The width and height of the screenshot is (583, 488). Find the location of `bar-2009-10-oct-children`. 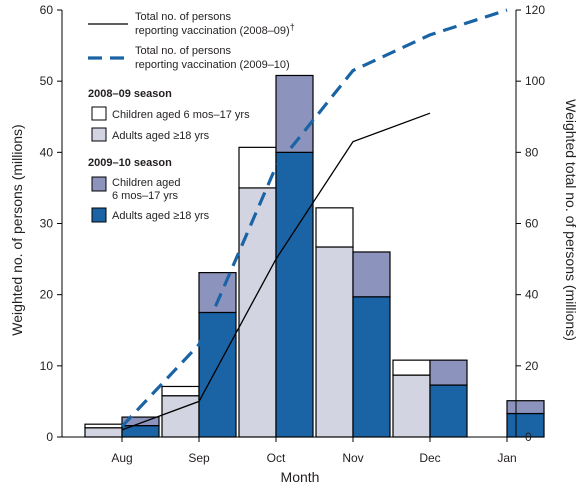

bar-2009-10-oct-children is located at coordinates (294, 113).